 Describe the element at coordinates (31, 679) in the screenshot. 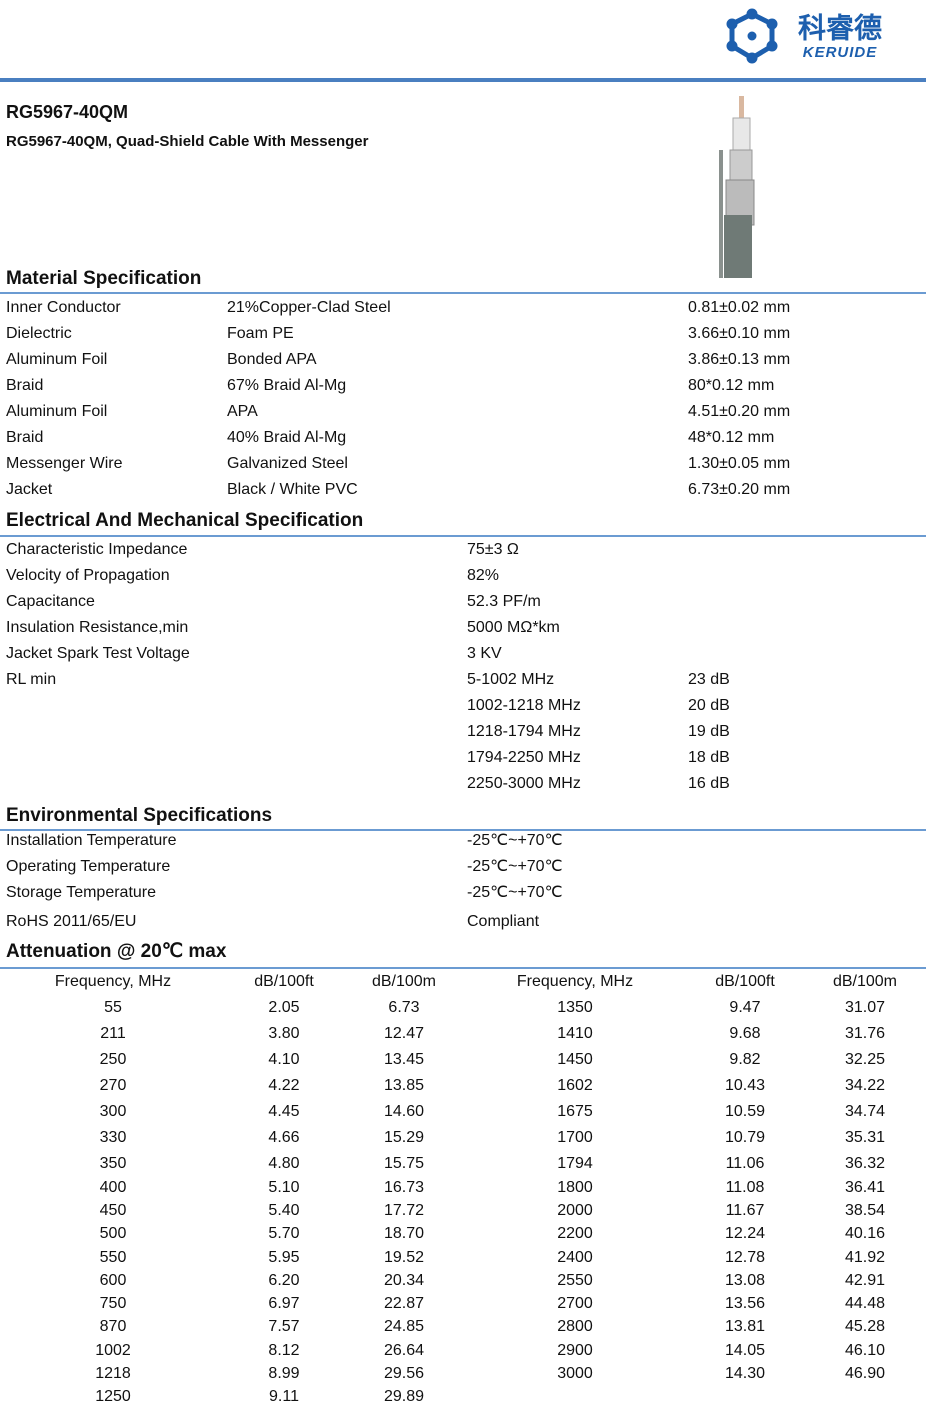

I see `cell: RL min` at that location.